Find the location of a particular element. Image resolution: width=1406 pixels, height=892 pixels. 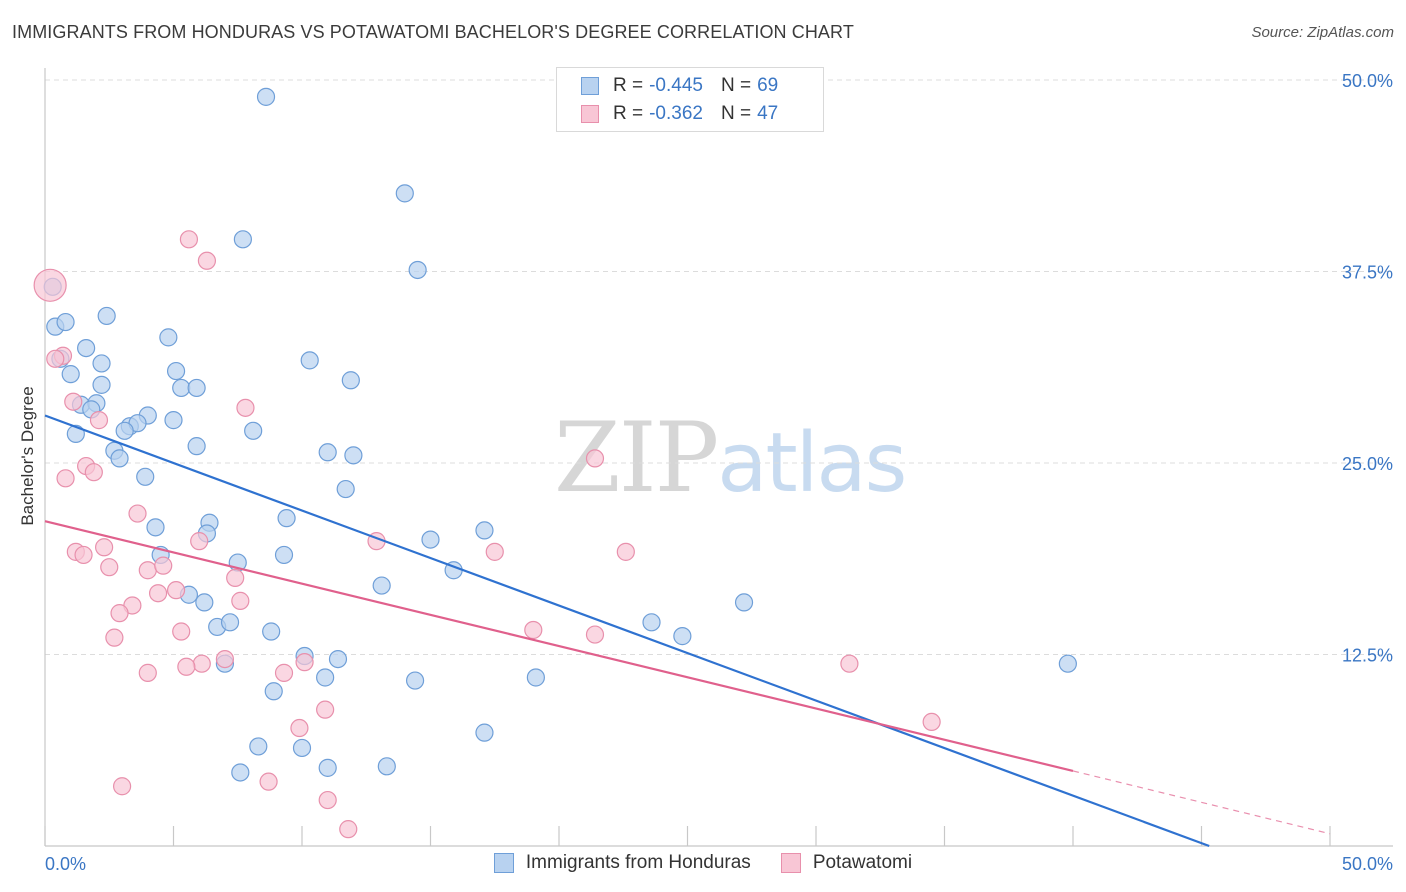

source-label: Source: ZipAtlas.com is located at coordinates (1322, 32).